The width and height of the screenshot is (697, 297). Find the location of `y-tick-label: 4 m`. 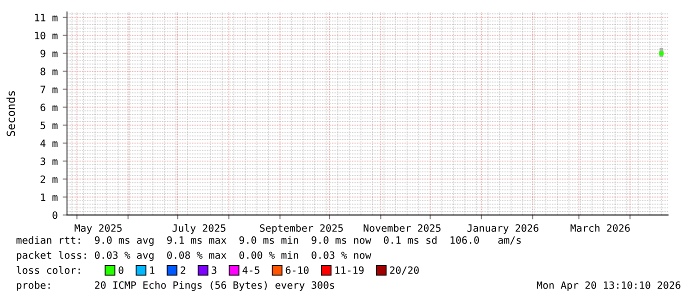

y-tick-label: 4 m is located at coordinates (49, 143).